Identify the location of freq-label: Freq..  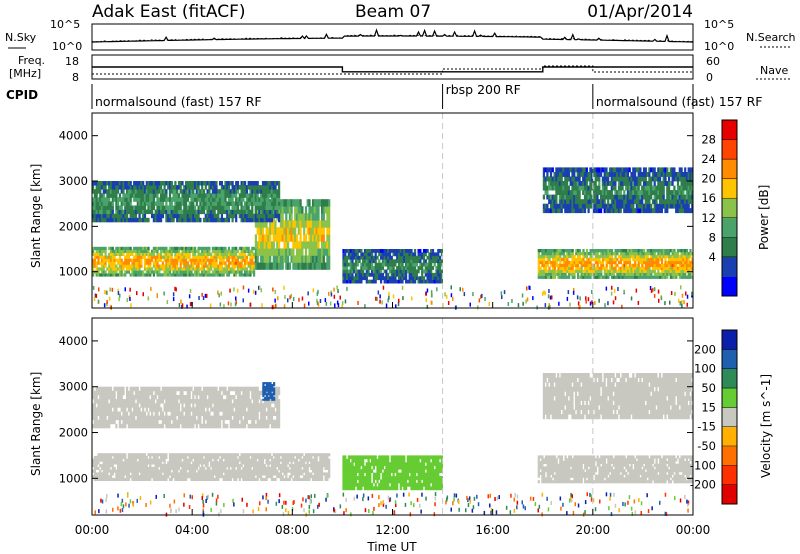
(31, 60).